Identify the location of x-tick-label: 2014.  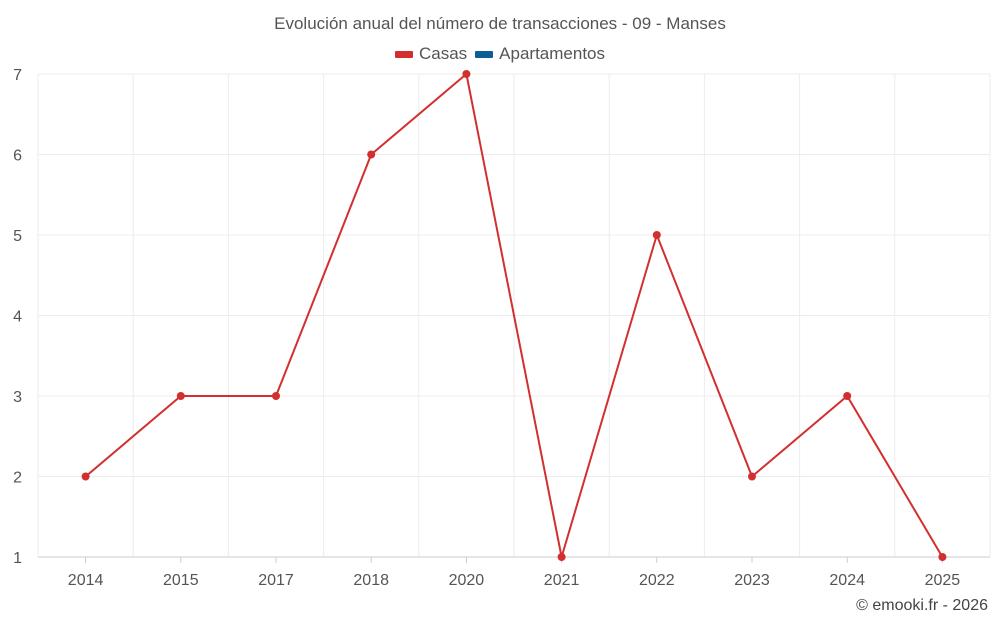
(86, 580).